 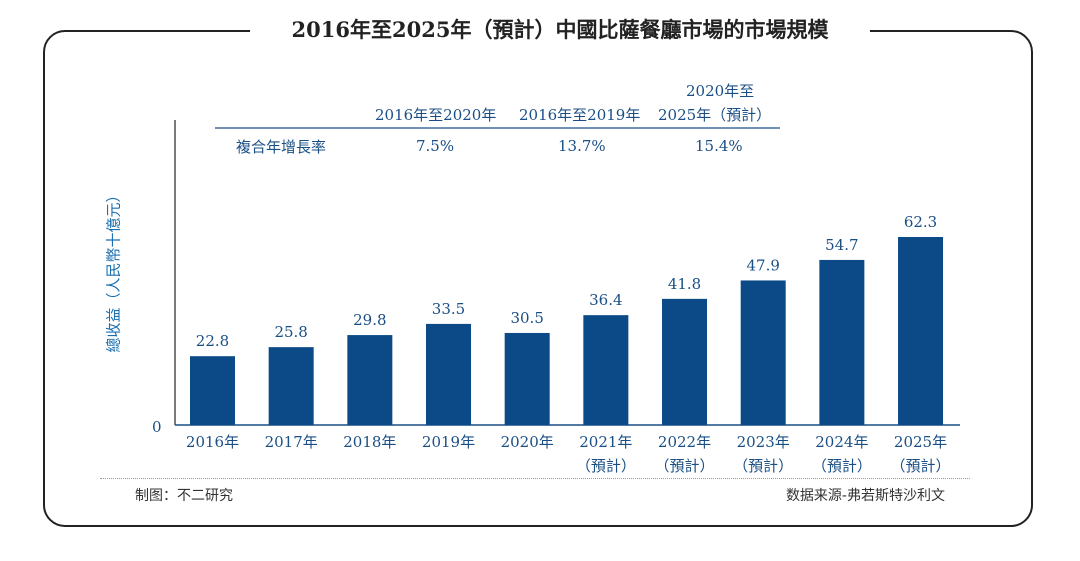 What do you see at coordinates (841, 245) in the screenshot?
I see `data-label: 54.7` at bounding box center [841, 245].